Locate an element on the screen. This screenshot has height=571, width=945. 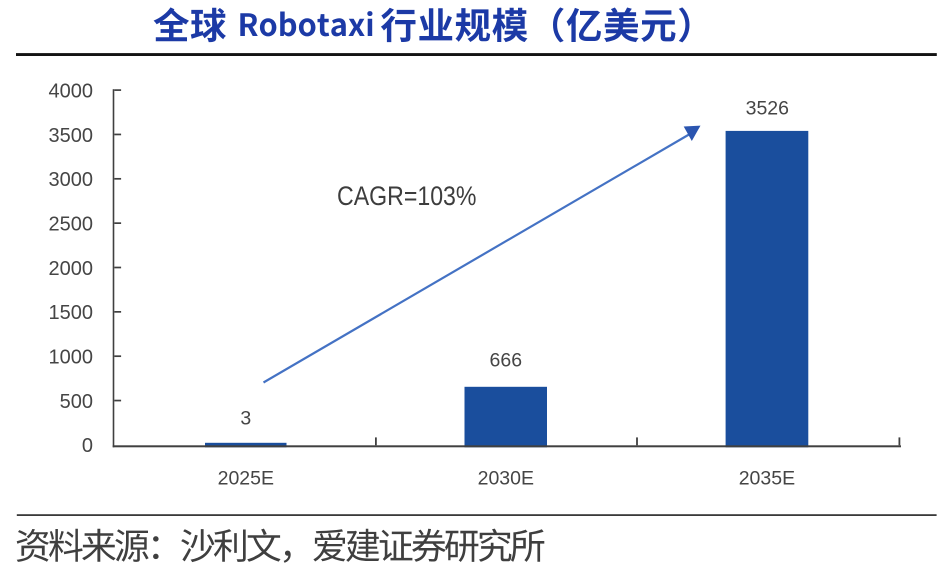
svg-text: 2035E is located at coordinates (767, 479).